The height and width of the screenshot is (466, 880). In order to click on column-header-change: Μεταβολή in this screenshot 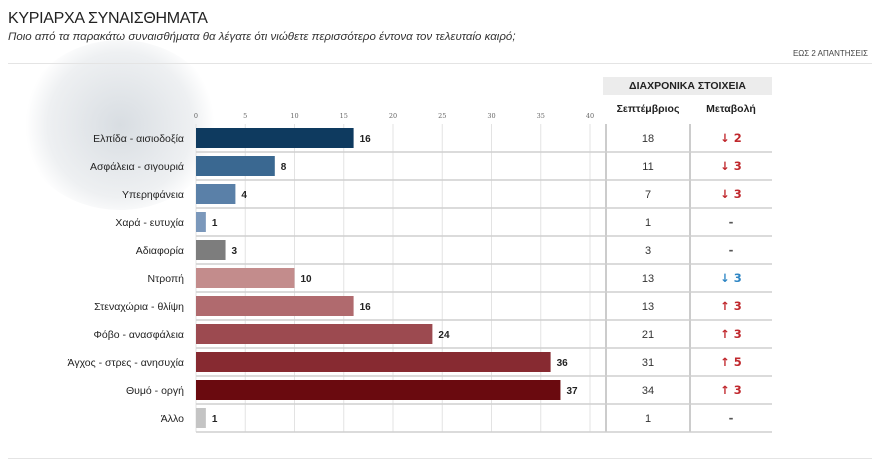, I will do `click(731, 109)`.